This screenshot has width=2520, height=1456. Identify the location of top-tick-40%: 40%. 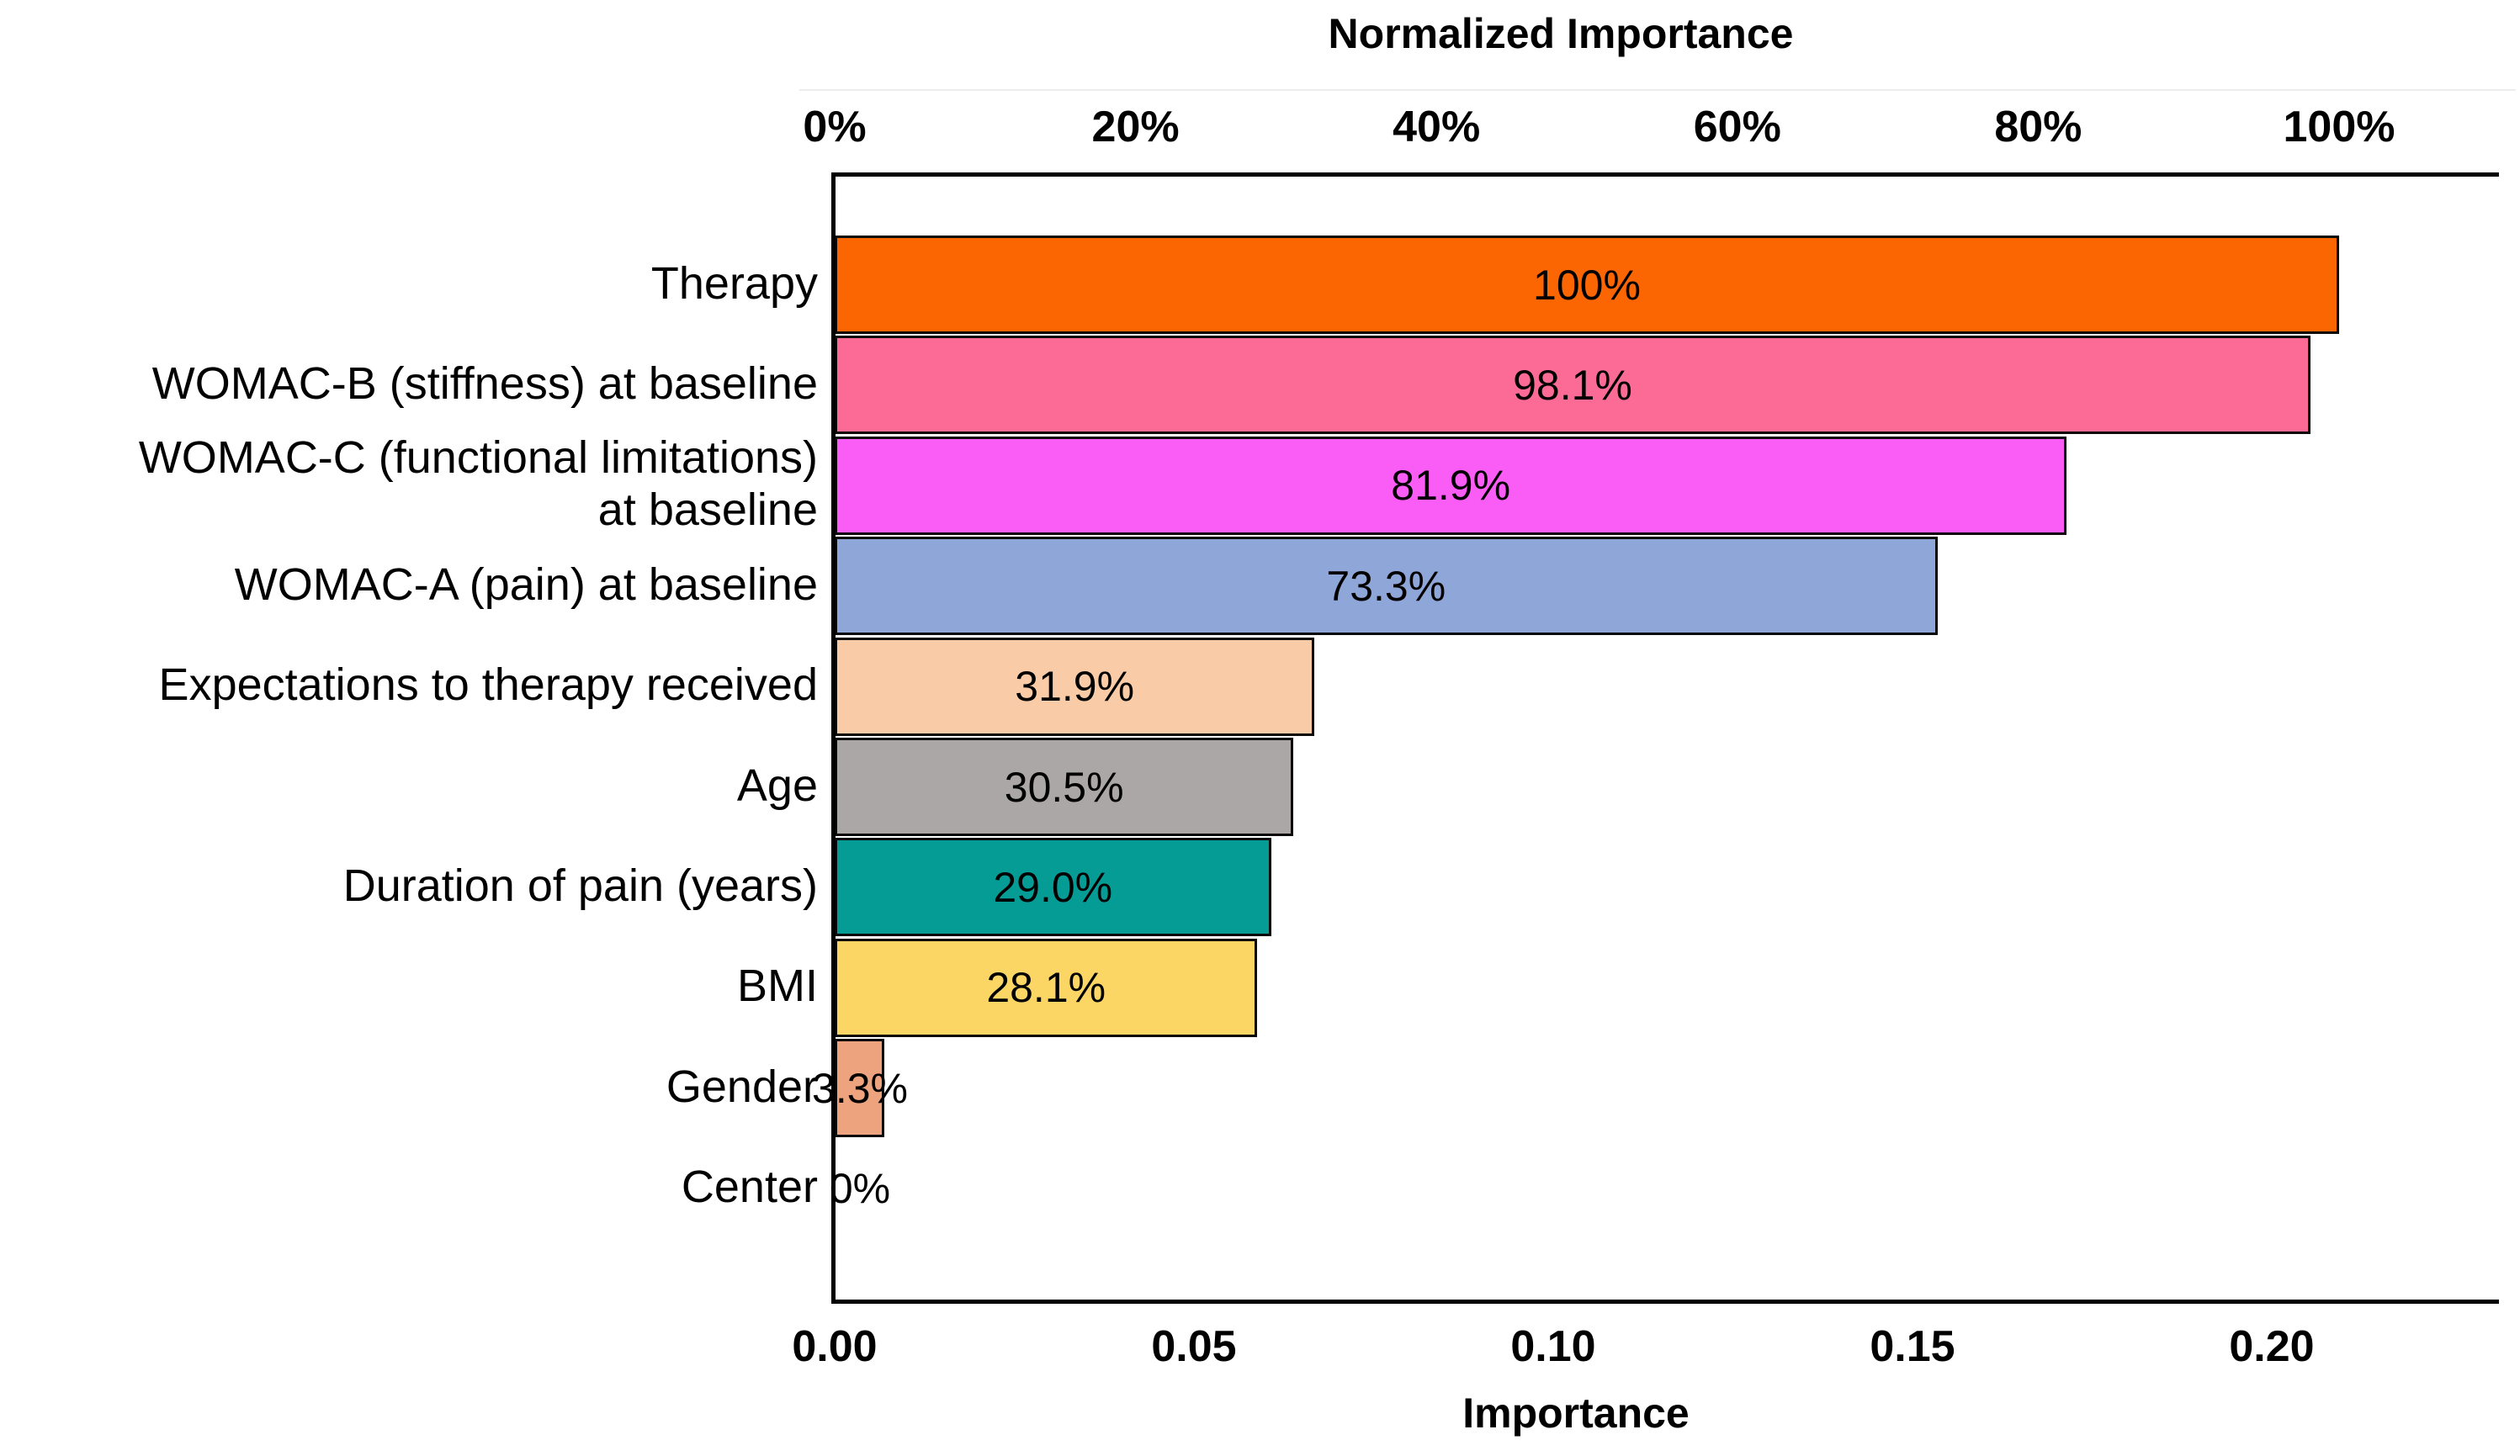
(1437, 127).